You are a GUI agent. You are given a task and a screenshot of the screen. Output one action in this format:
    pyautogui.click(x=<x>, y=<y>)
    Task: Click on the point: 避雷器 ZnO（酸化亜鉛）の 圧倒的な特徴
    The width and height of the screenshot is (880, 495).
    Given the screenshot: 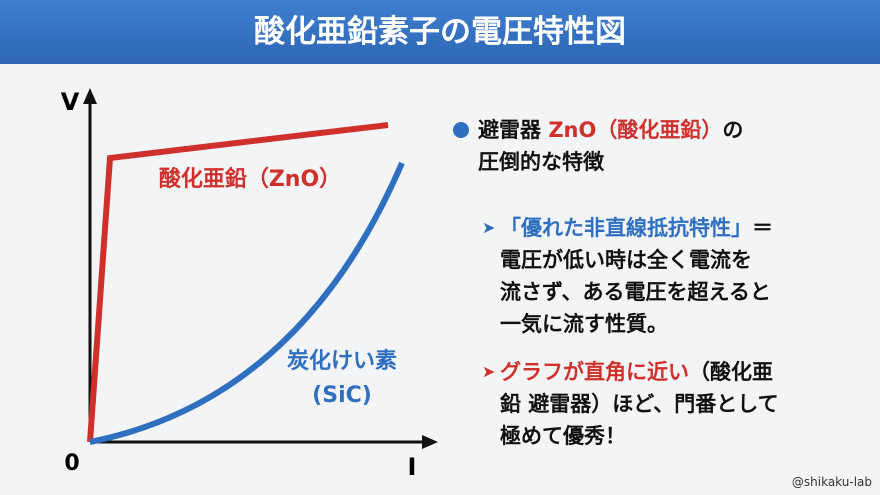 What is the action you would take?
    pyautogui.click(x=610, y=146)
    